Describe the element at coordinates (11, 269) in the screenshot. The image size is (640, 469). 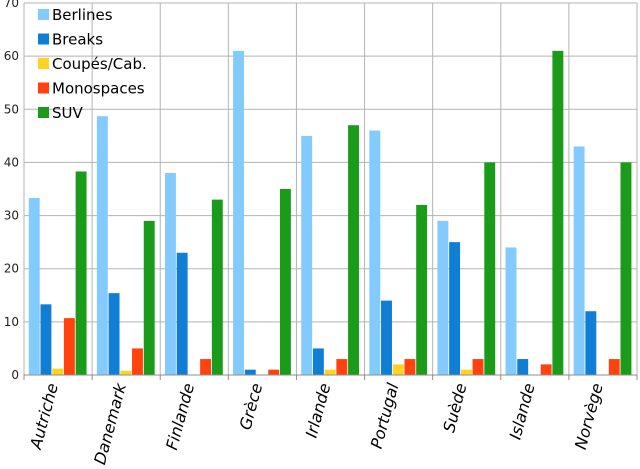
I see `y-tick-label: 20` at that location.